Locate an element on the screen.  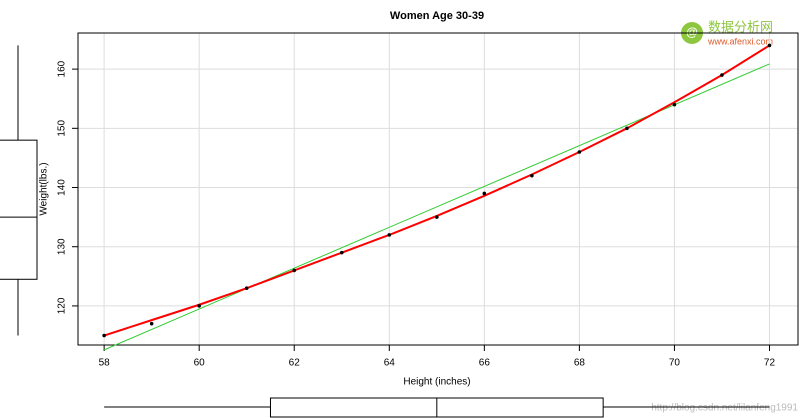
x-tick-label: 70 is located at coordinates (675, 363).